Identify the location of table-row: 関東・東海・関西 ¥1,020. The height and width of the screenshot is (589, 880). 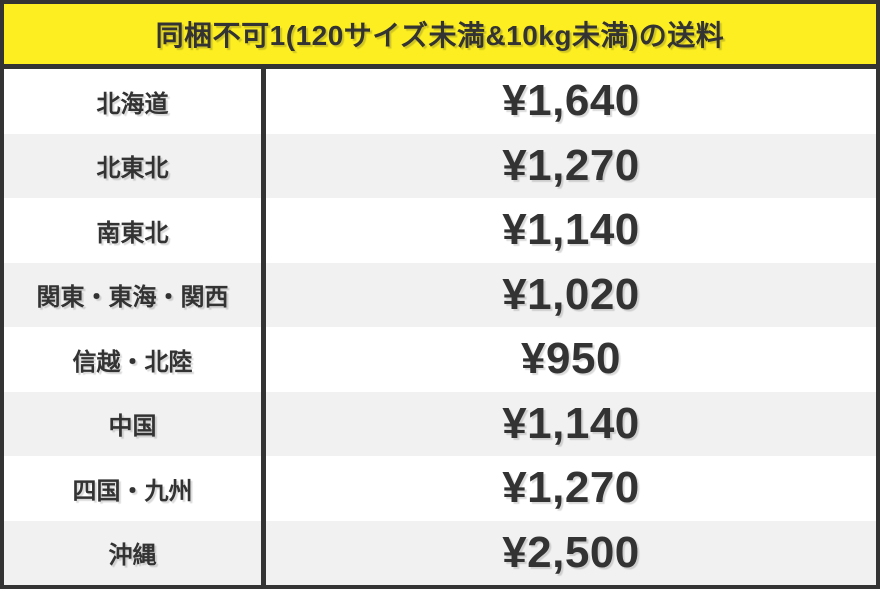
(440, 294).